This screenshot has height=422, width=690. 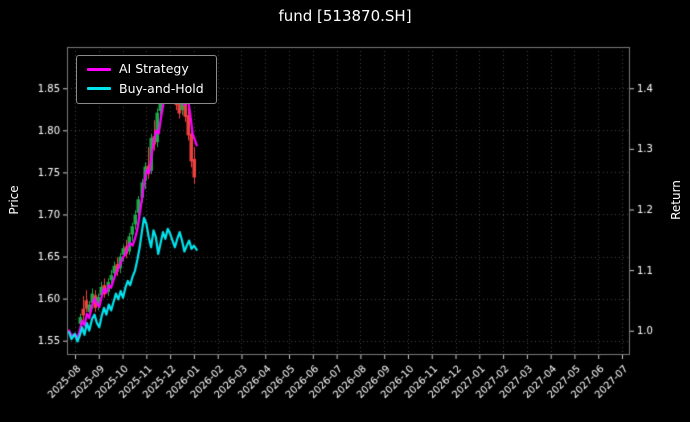 What do you see at coordinates (345, 16) in the screenshot?
I see `chart-title: fund [513870.SH]` at bounding box center [345, 16].